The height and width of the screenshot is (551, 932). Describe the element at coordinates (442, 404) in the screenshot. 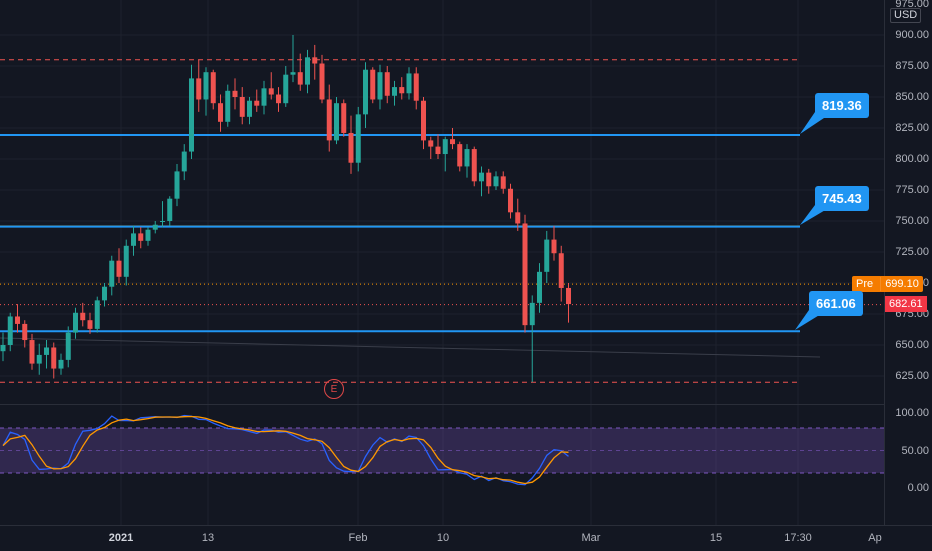

I see `pane-separator` at that location.